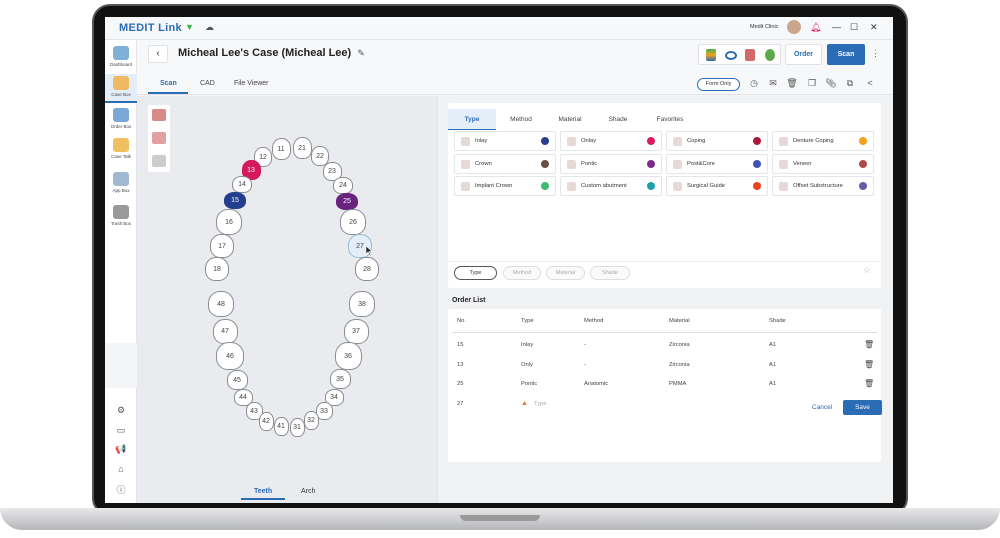 The width and height of the screenshot is (1000, 538). I want to click on more-icon: ⋮, so click(875, 53).